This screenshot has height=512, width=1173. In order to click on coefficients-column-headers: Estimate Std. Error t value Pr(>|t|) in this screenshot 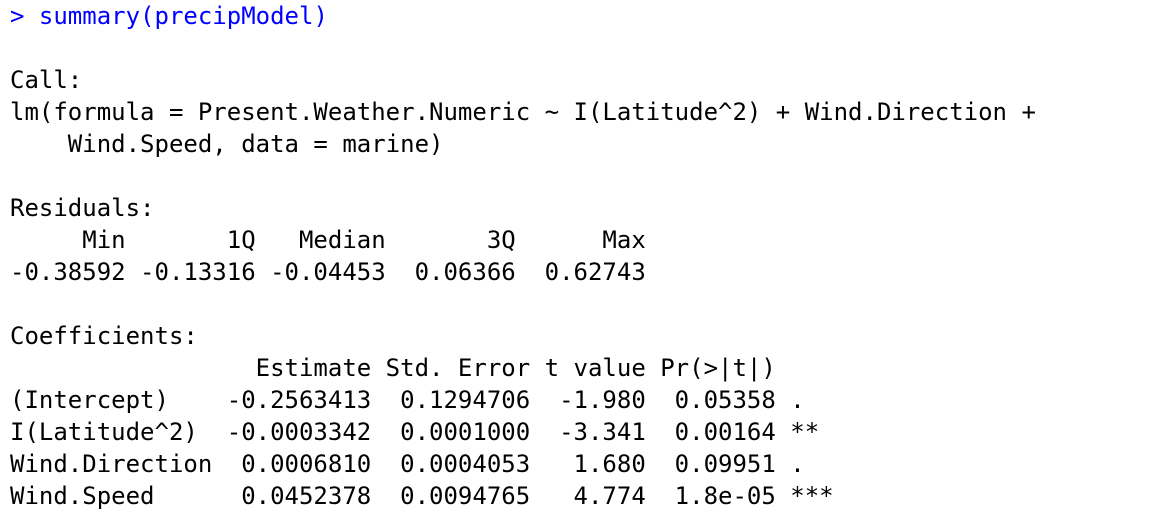, I will do `click(422, 368)`.